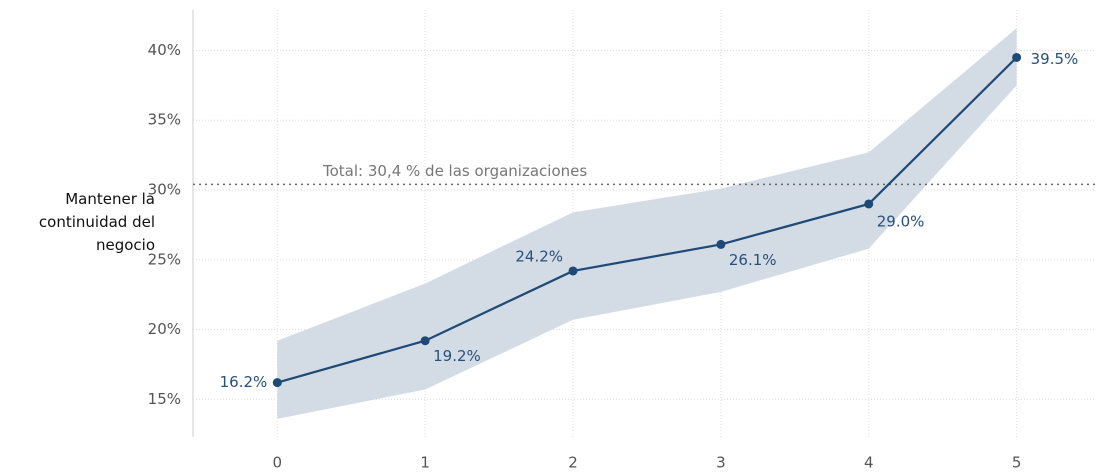  Describe the element at coordinates (454, 171) in the screenshot. I see `reference-label: Total: 30,4 % de las organizaciones` at that location.